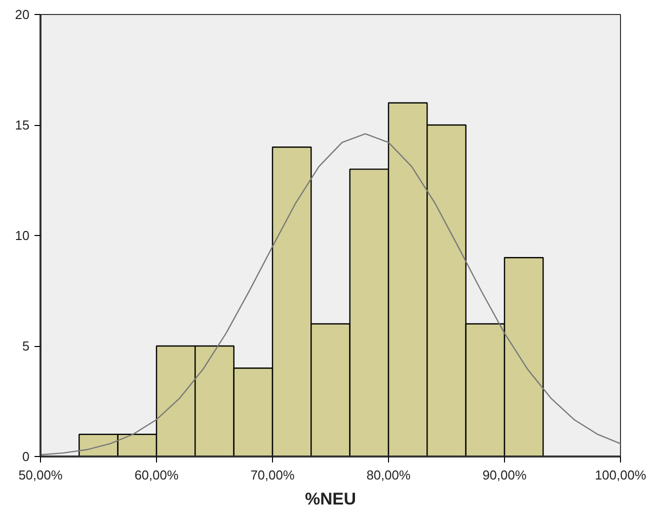 This screenshot has height=511, width=654. What do you see at coordinates (22, 235) in the screenshot?
I see `y-tick-label: 10` at bounding box center [22, 235].